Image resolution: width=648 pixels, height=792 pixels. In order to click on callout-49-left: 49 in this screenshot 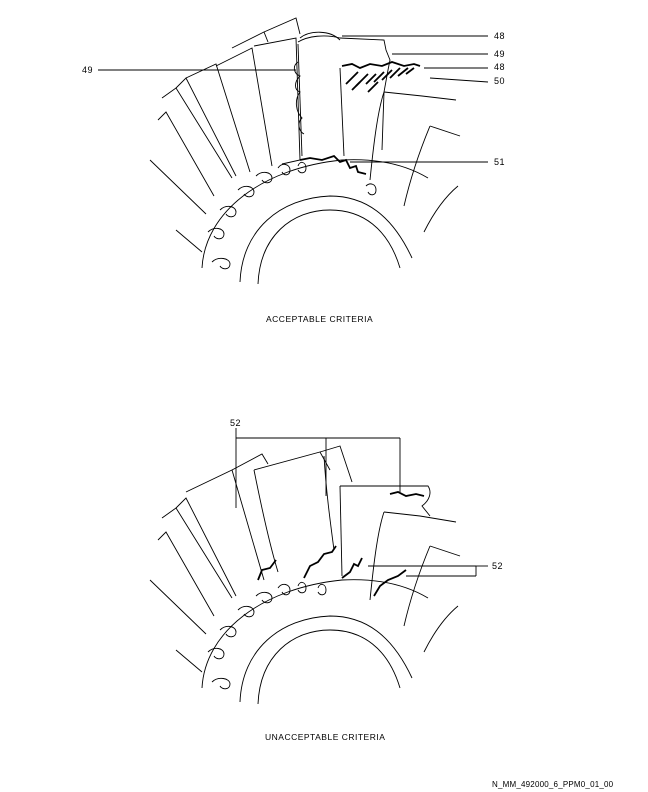, I will do `click(88, 70)`.